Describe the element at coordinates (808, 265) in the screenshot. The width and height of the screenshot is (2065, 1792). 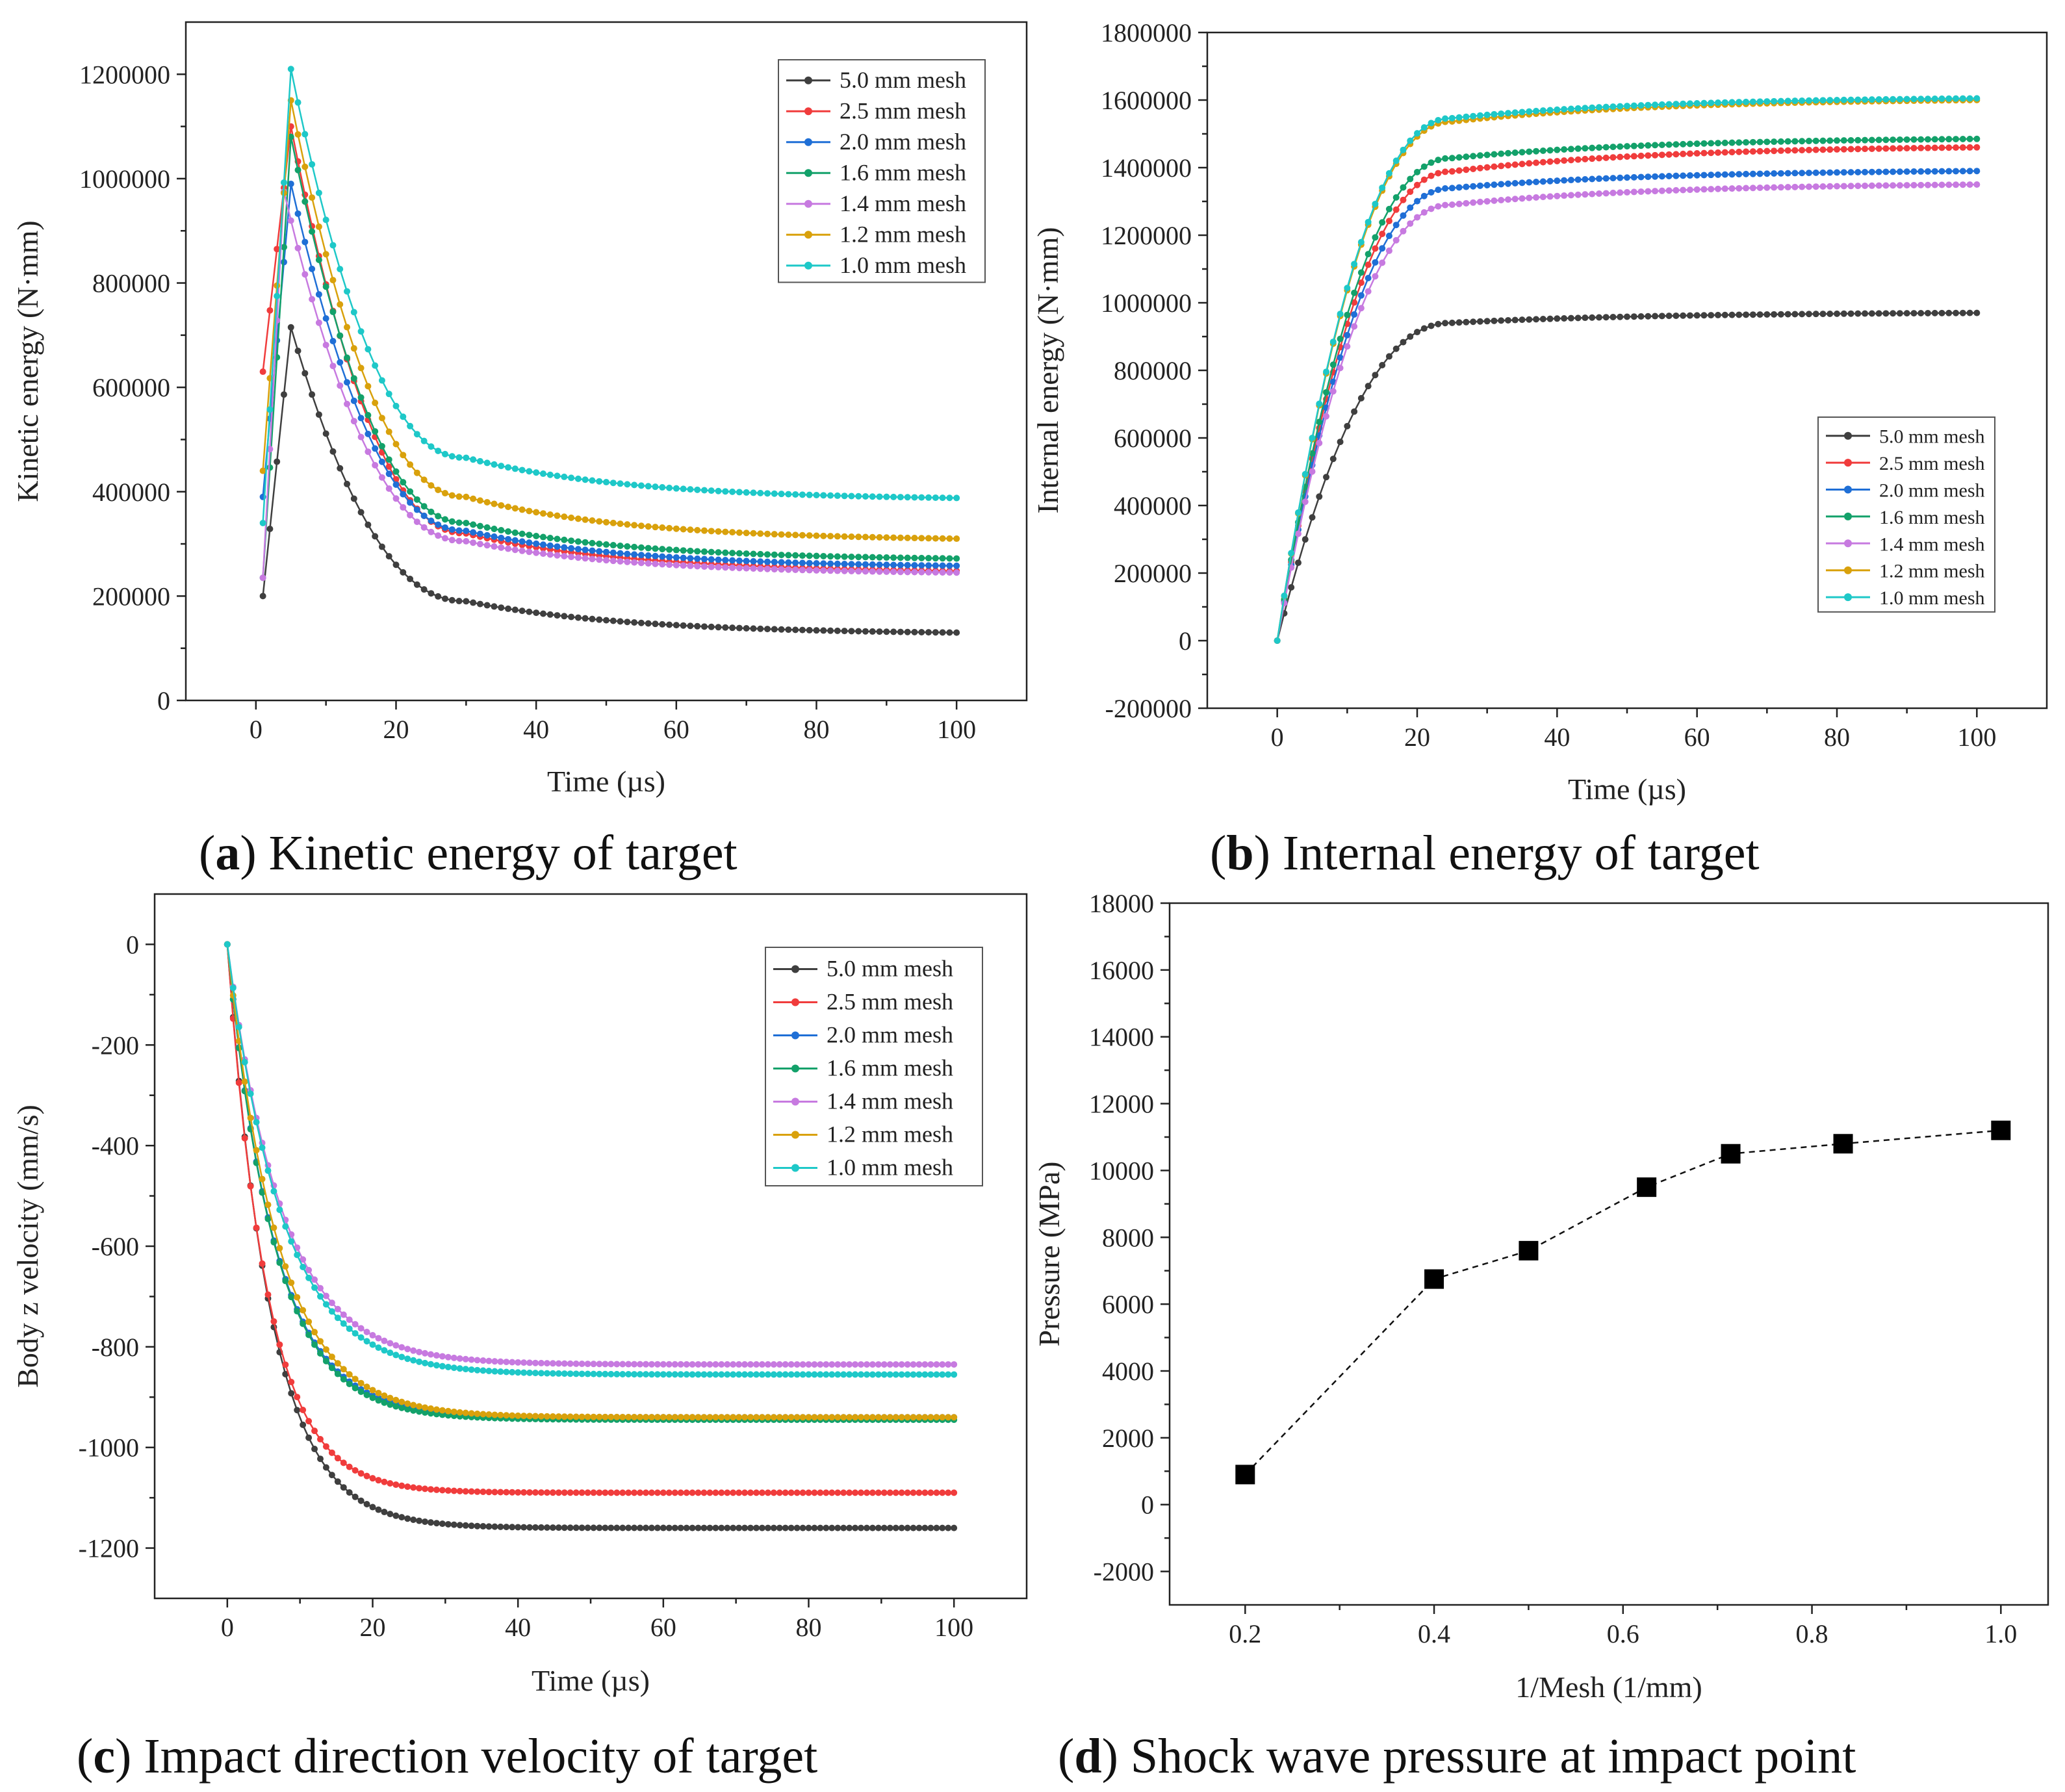
I see `legend-marker` at that location.